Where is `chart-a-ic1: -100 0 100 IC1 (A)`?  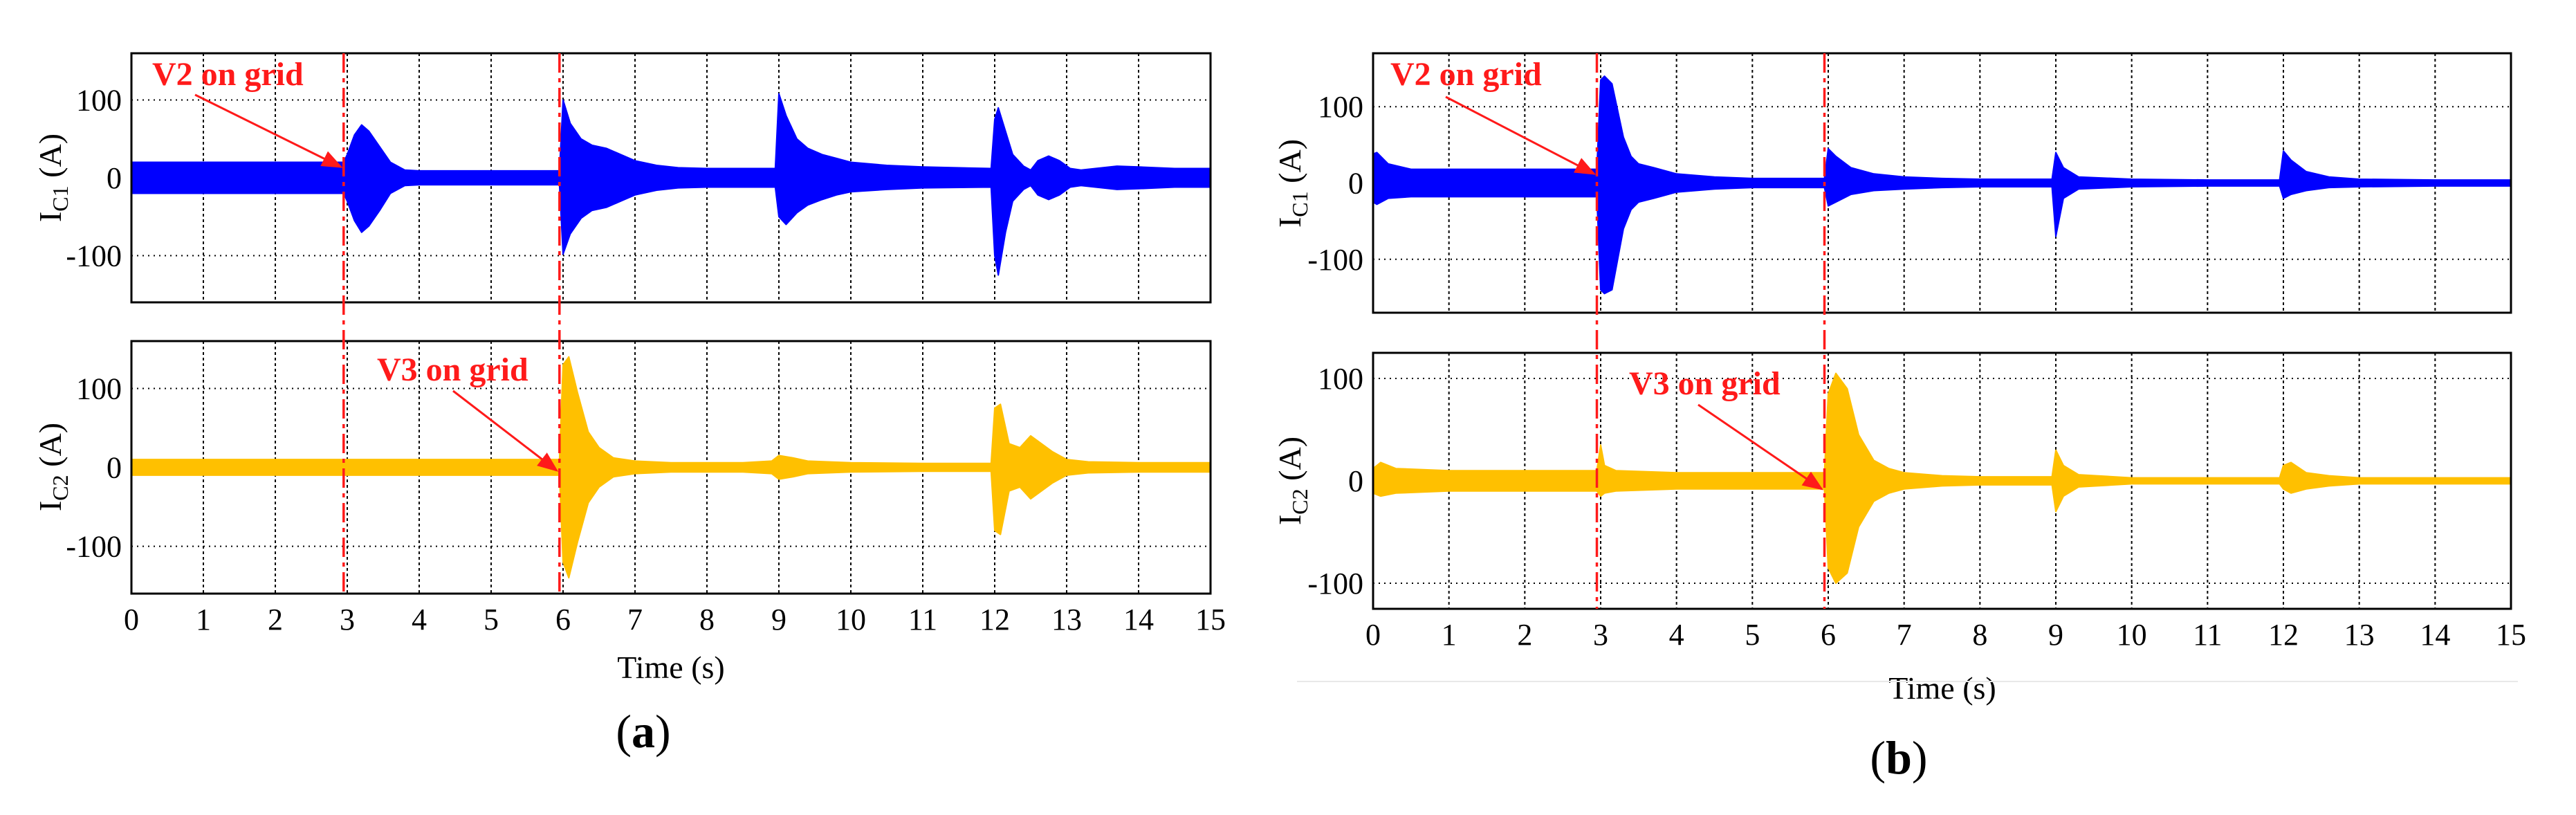 chart-a-ic1: -100 0 100 IC1 (A) is located at coordinates (622, 178).